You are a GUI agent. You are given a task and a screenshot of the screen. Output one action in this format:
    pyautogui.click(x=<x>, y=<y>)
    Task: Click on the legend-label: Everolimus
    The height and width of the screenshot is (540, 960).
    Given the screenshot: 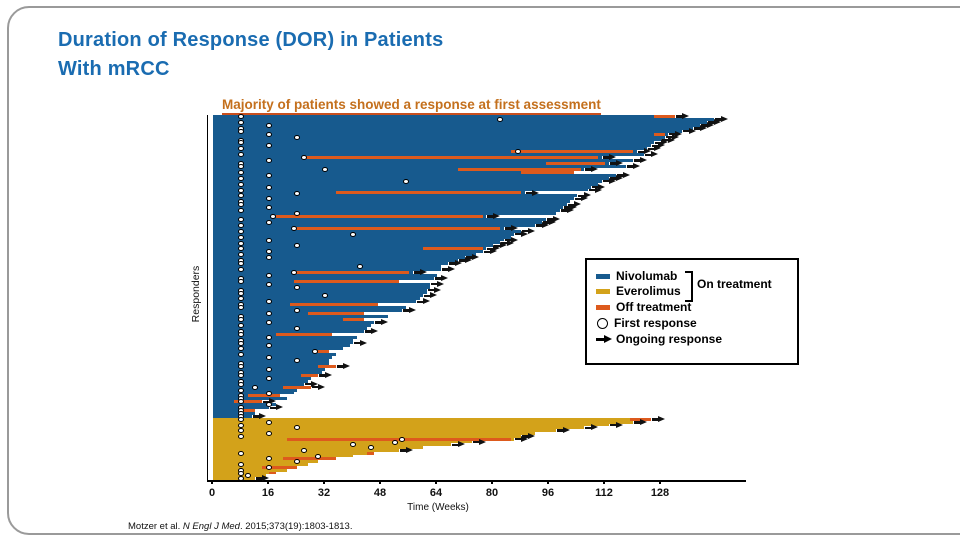 What is the action you would take?
    pyautogui.click(x=648, y=291)
    